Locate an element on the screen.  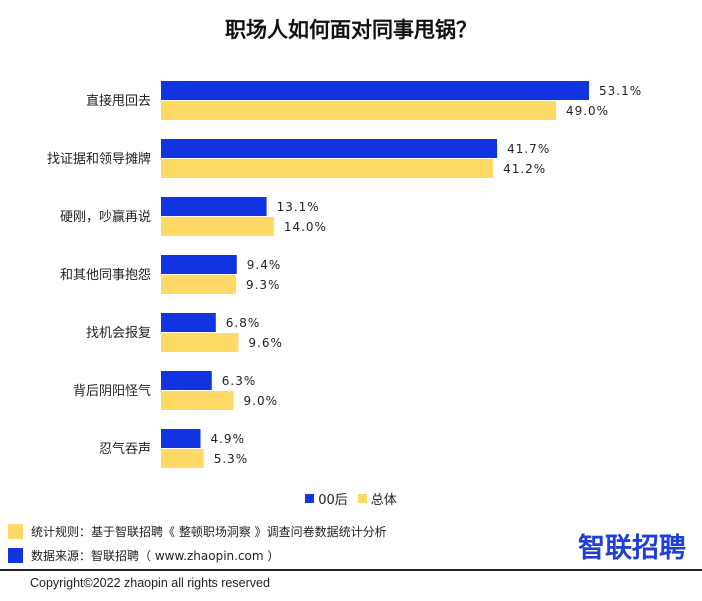
data-label-all: 9.3% is located at coordinates (263, 285).